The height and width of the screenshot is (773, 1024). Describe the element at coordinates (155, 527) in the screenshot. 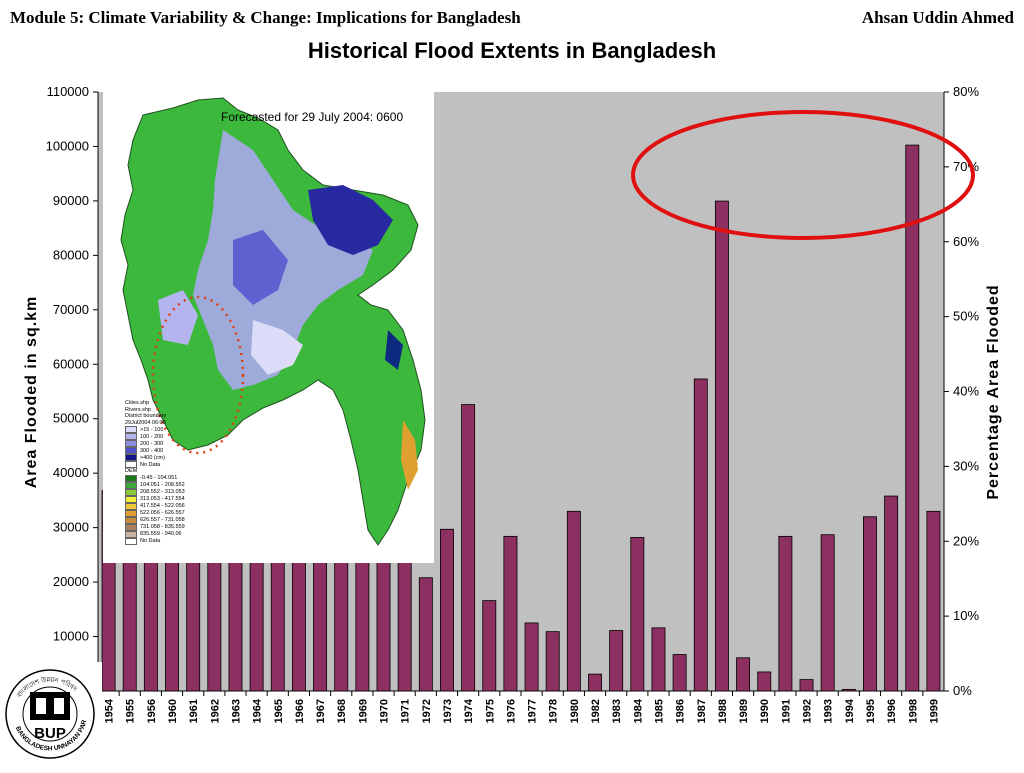

I see `legend-class-row: 731.058 - 835.559` at that location.